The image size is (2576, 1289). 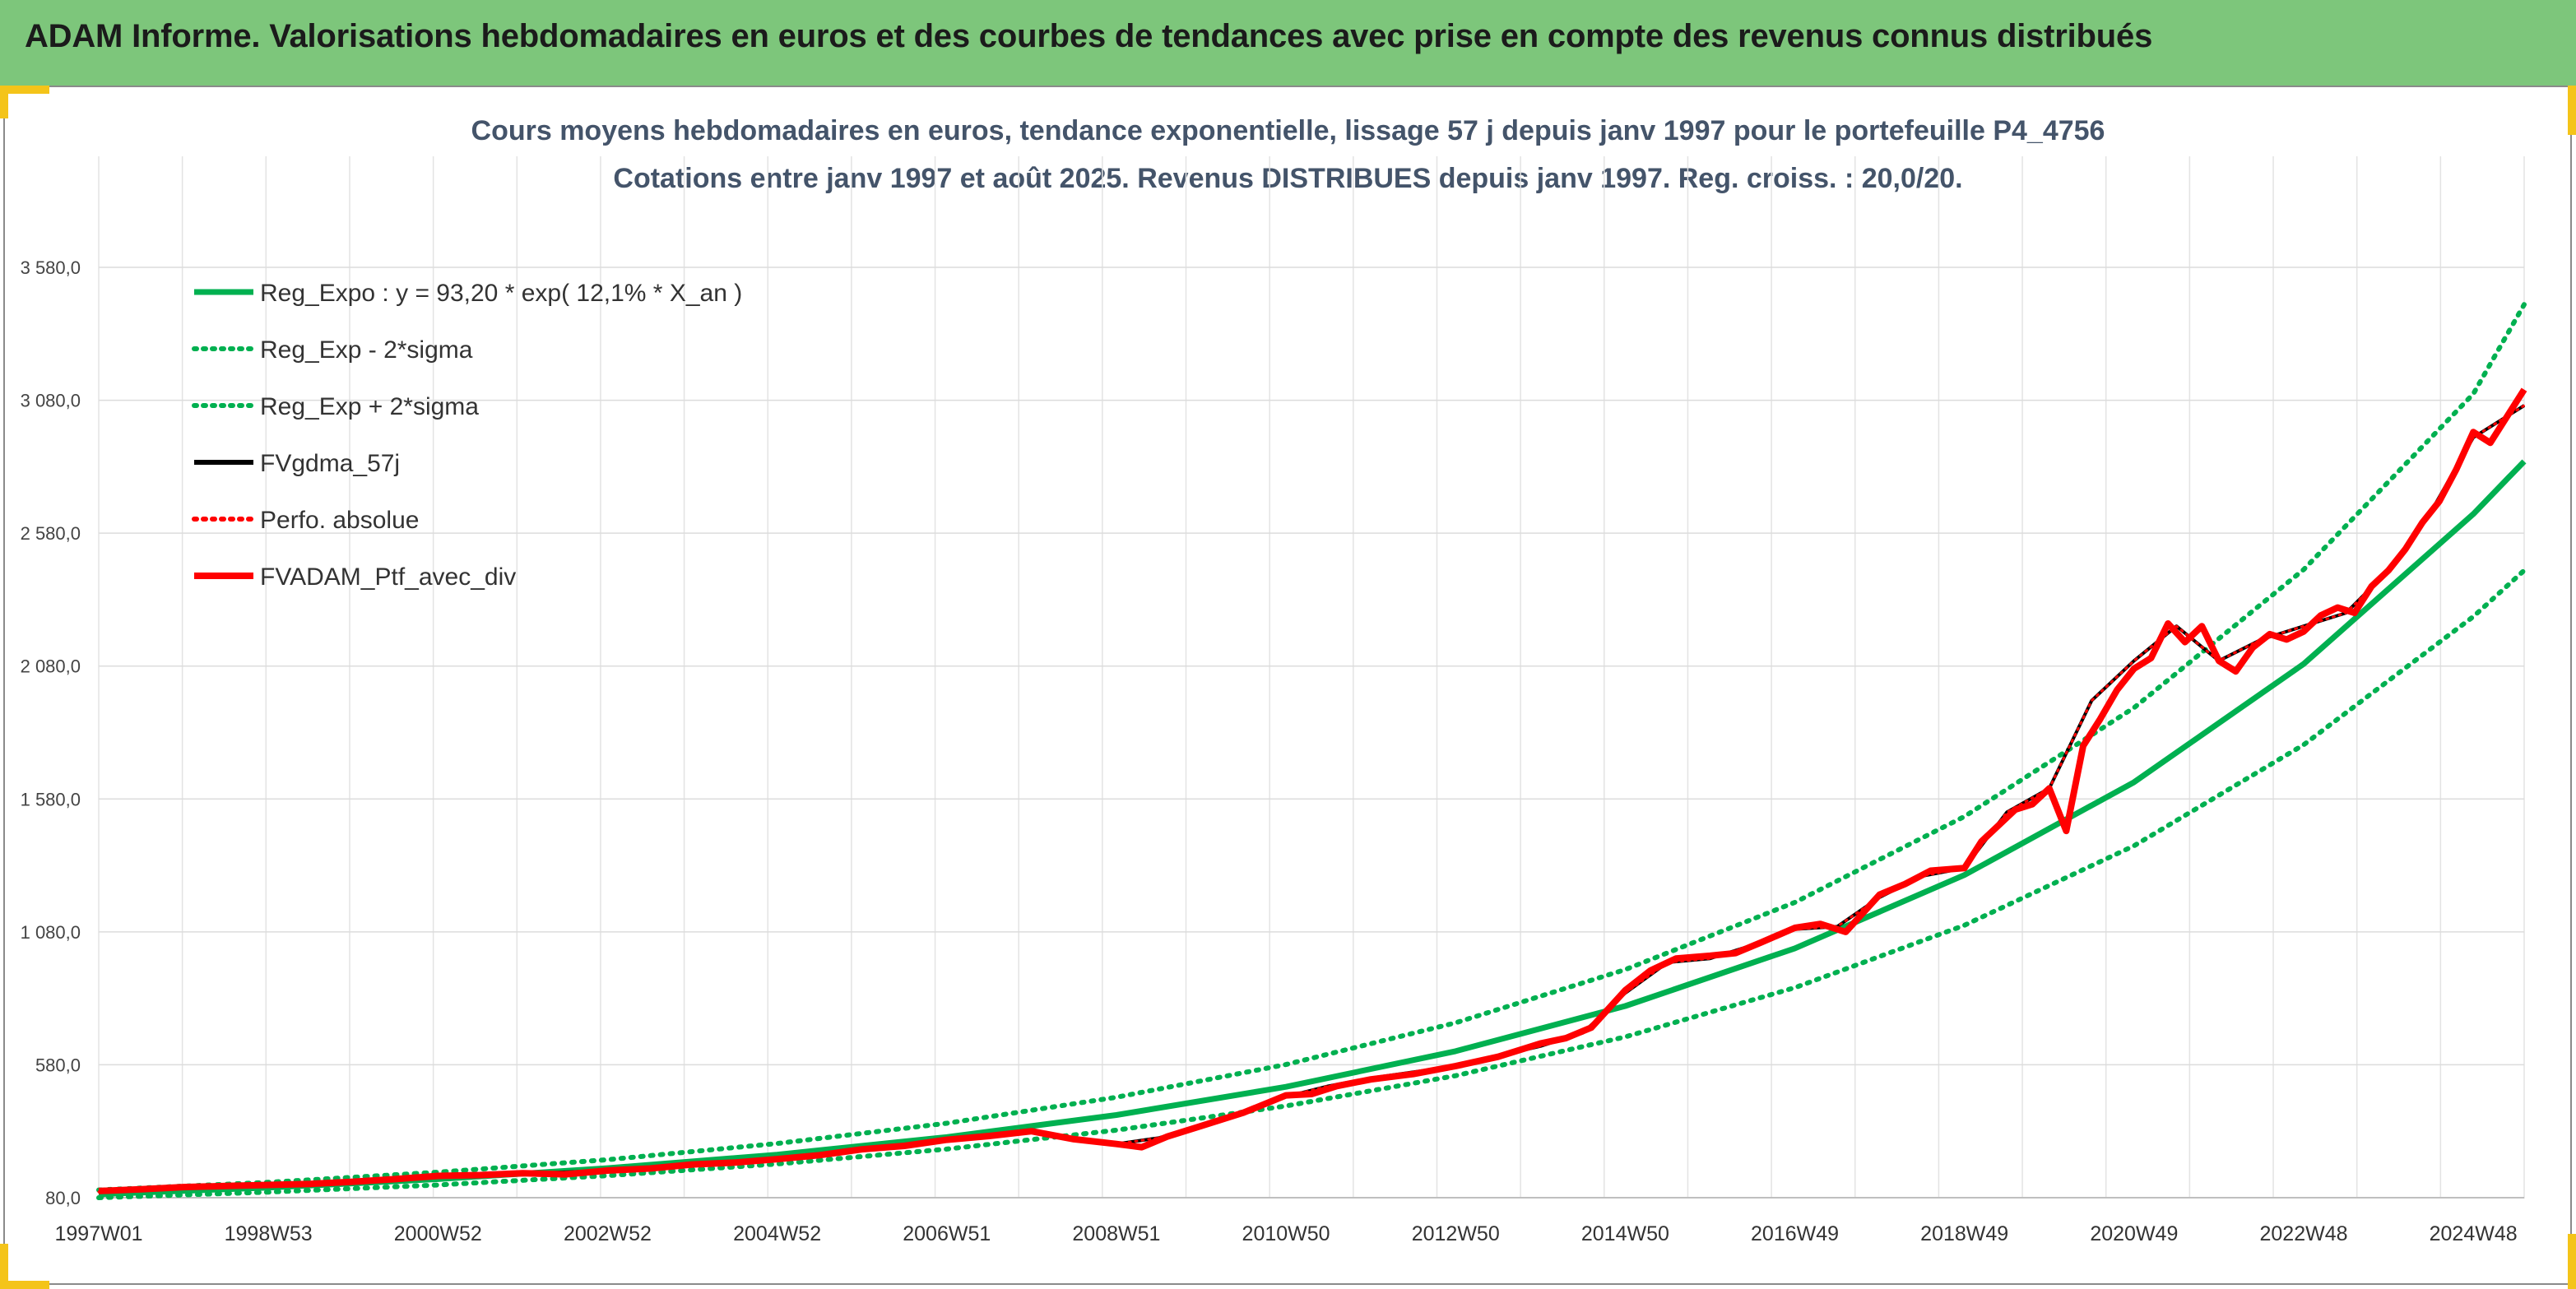 I want to click on y-tick-label: 2 080,0, so click(x=51, y=666).